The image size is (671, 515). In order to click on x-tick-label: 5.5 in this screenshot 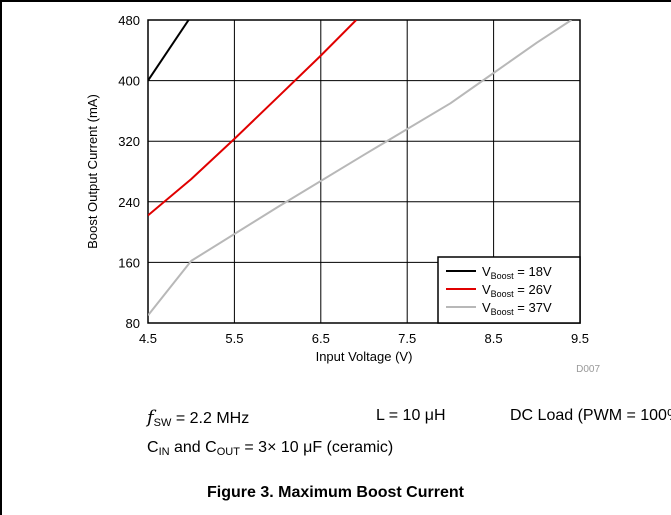, I will do `click(234, 338)`.